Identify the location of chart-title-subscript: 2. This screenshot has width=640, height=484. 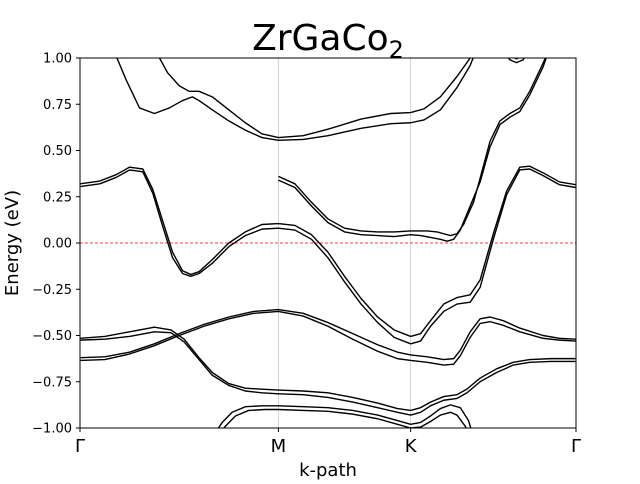
(396, 50).